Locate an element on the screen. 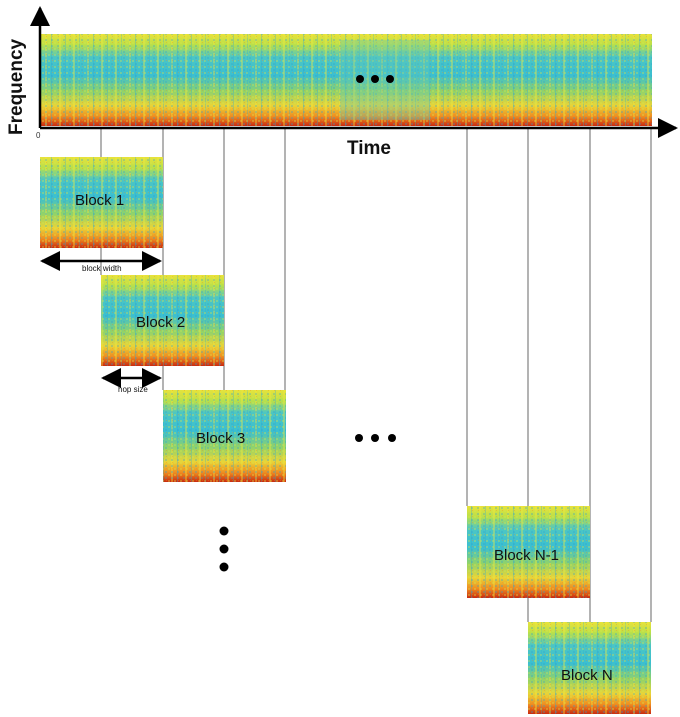 The width and height of the screenshot is (680, 717). block-n-minus-1: Block N-1 is located at coordinates (528, 552).